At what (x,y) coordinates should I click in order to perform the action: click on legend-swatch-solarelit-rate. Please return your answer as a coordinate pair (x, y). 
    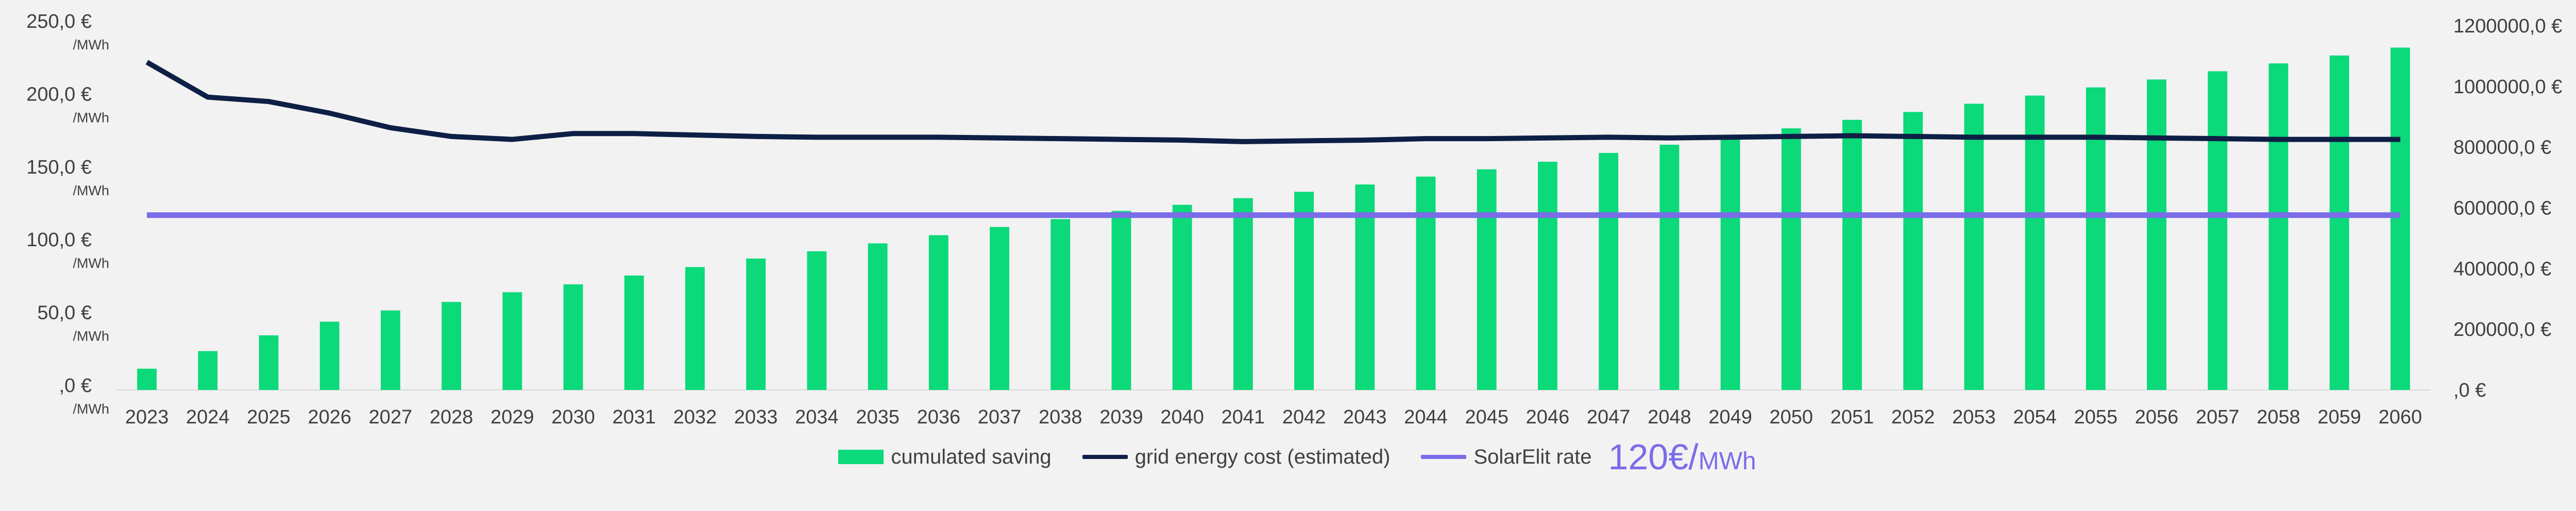
    Looking at the image, I should click on (1444, 457).